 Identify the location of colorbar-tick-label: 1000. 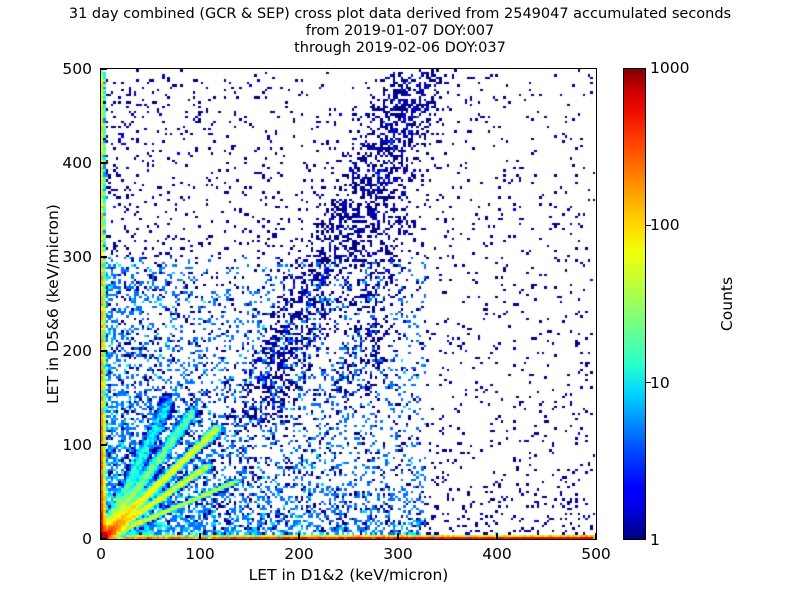
(670, 68).